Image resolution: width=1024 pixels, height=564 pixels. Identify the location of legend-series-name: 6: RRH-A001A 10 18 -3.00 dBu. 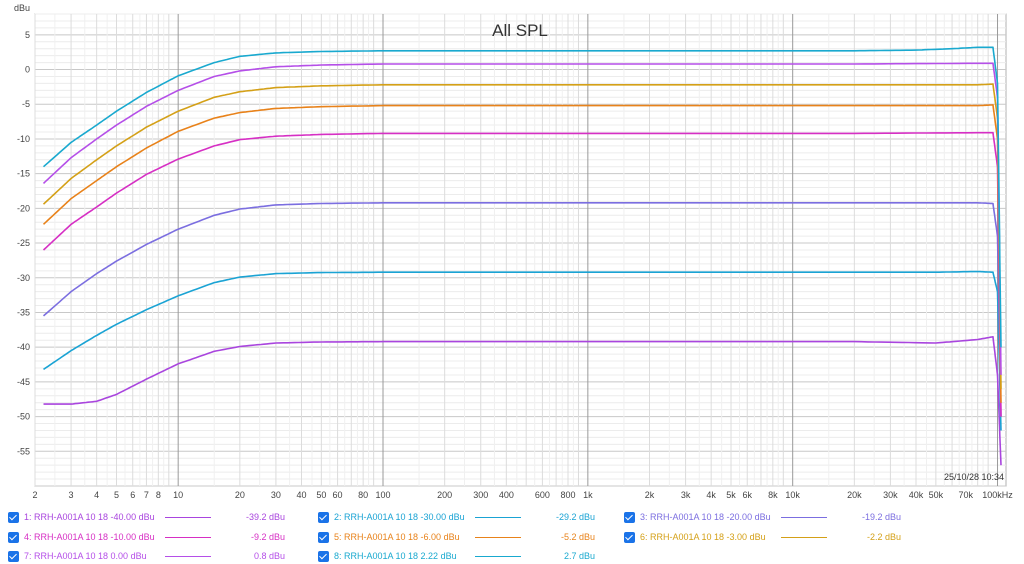
(703, 537).